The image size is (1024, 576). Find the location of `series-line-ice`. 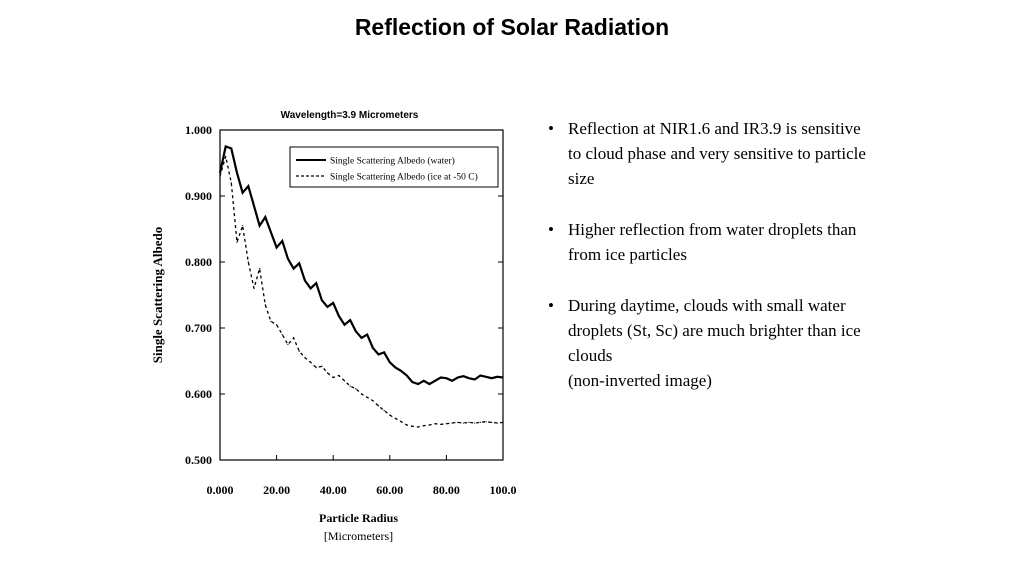

series-line-ice is located at coordinates (361, 292).